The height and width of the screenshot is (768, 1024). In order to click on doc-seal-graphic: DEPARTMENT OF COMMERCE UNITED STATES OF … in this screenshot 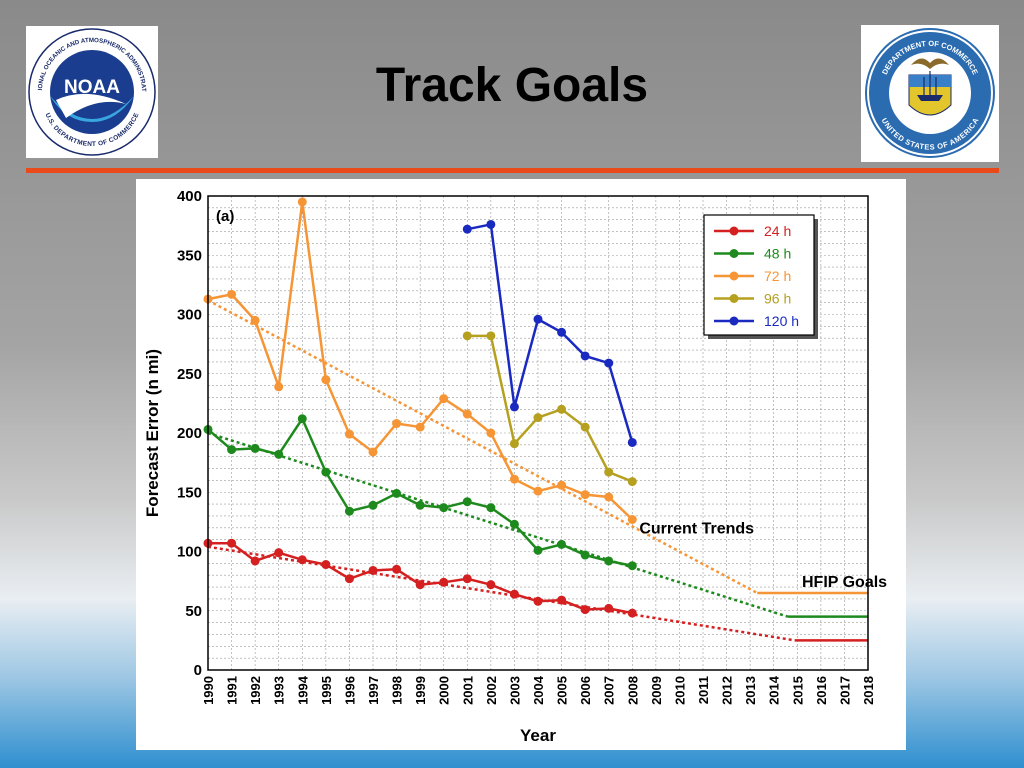, I will do `click(930, 93)`.